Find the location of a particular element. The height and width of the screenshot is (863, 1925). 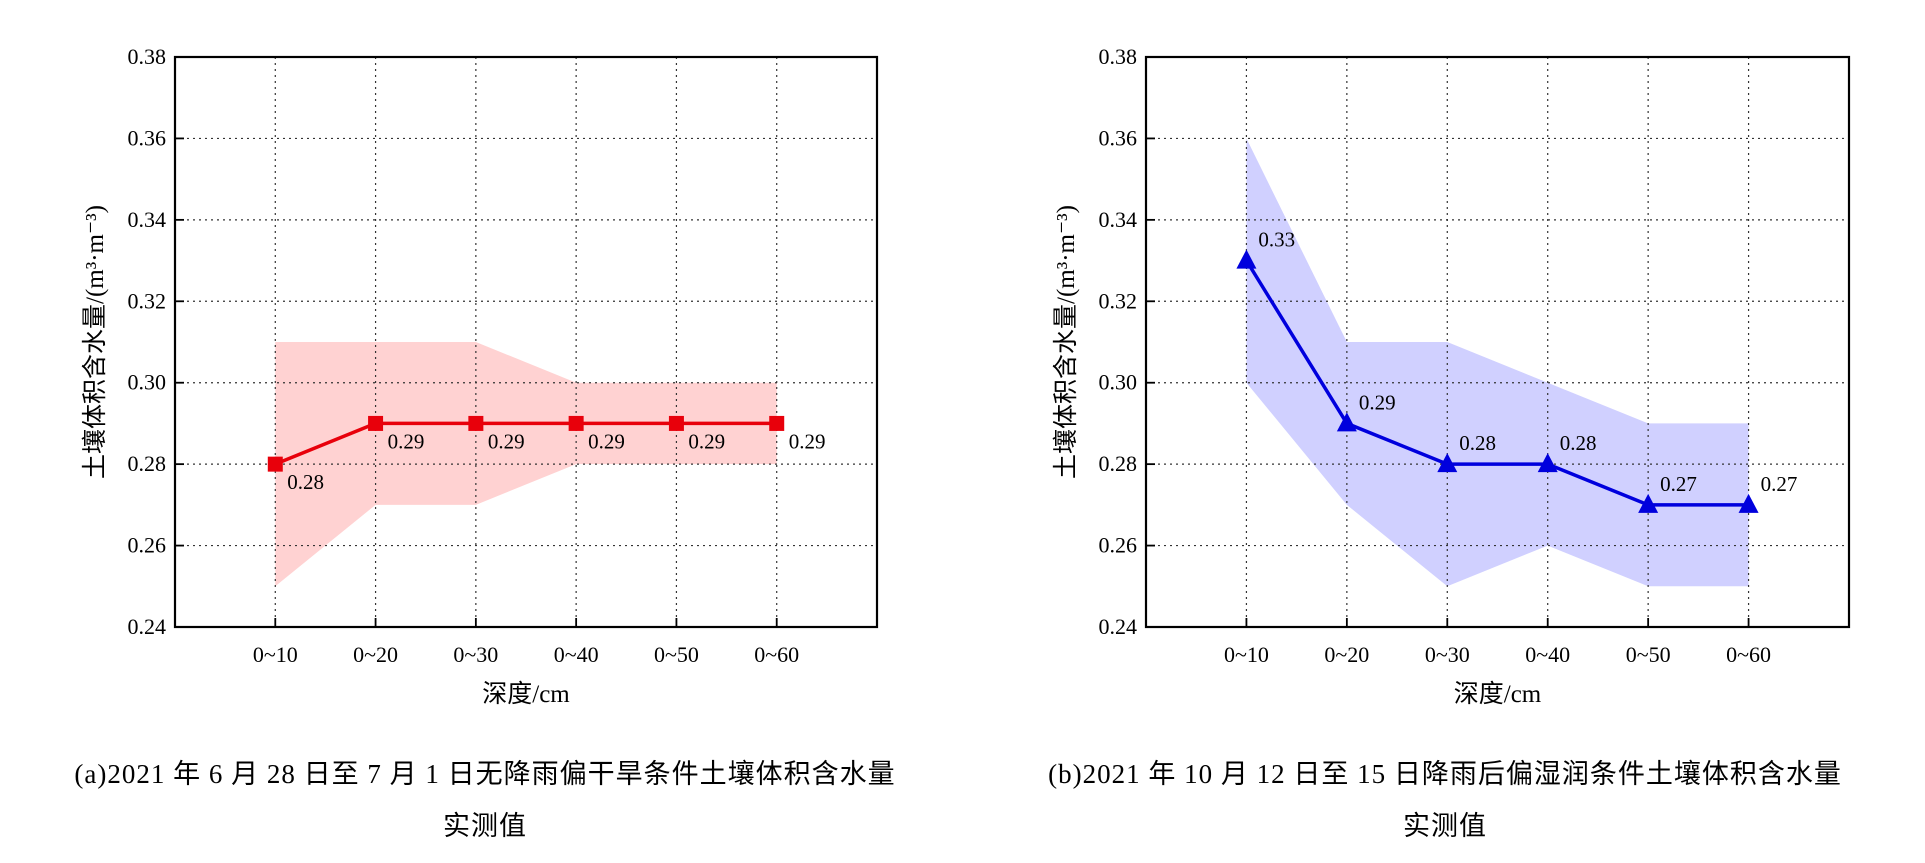

chart-a-data-label: 0.28 is located at coordinates (305, 482).